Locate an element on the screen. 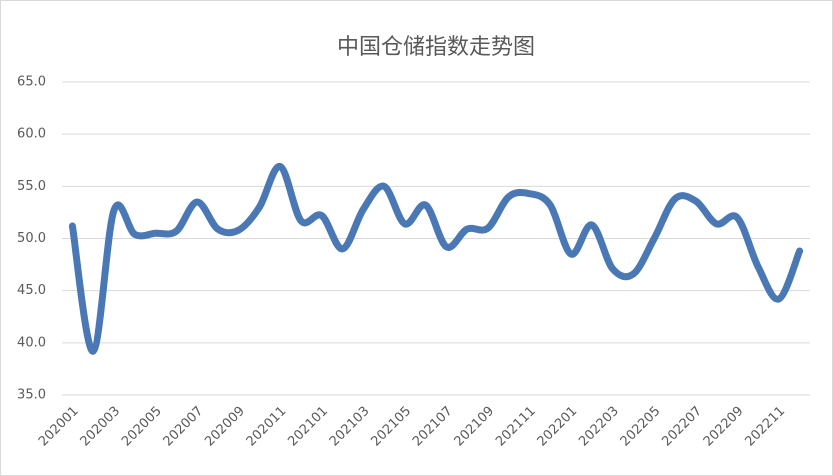 Image resolution: width=833 pixels, height=476 pixels. y-tick-label: 65.0 is located at coordinates (31, 82).